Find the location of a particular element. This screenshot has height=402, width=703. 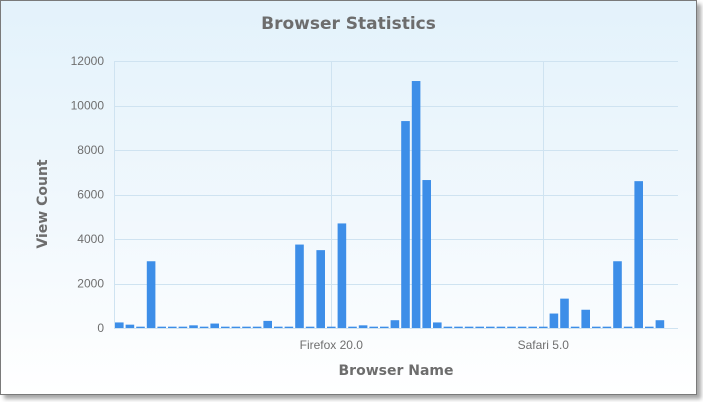

y-tick-label-3: 6000 is located at coordinates (90, 195).